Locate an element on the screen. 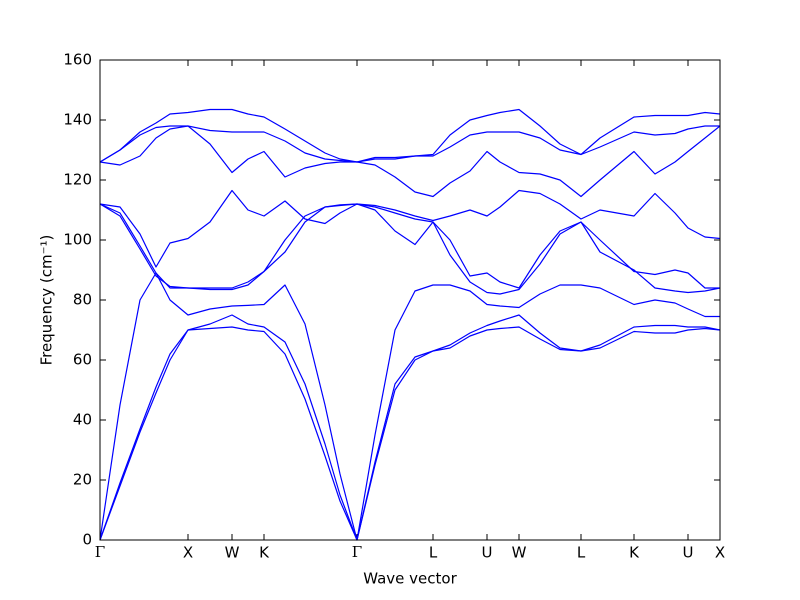 The height and width of the screenshot is (600, 800). y-axis-label: Frequency (cm⁻¹) is located at coordinates (47, 300).